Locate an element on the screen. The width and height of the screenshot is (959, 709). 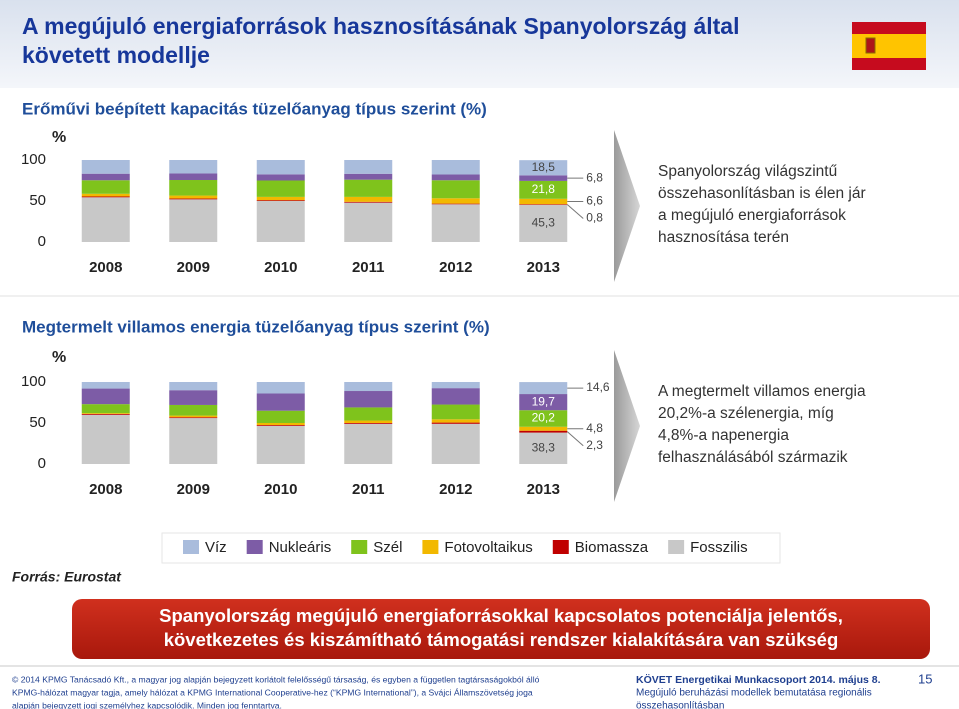
y-tick-label: 100 is located at coordinates (33, 381).